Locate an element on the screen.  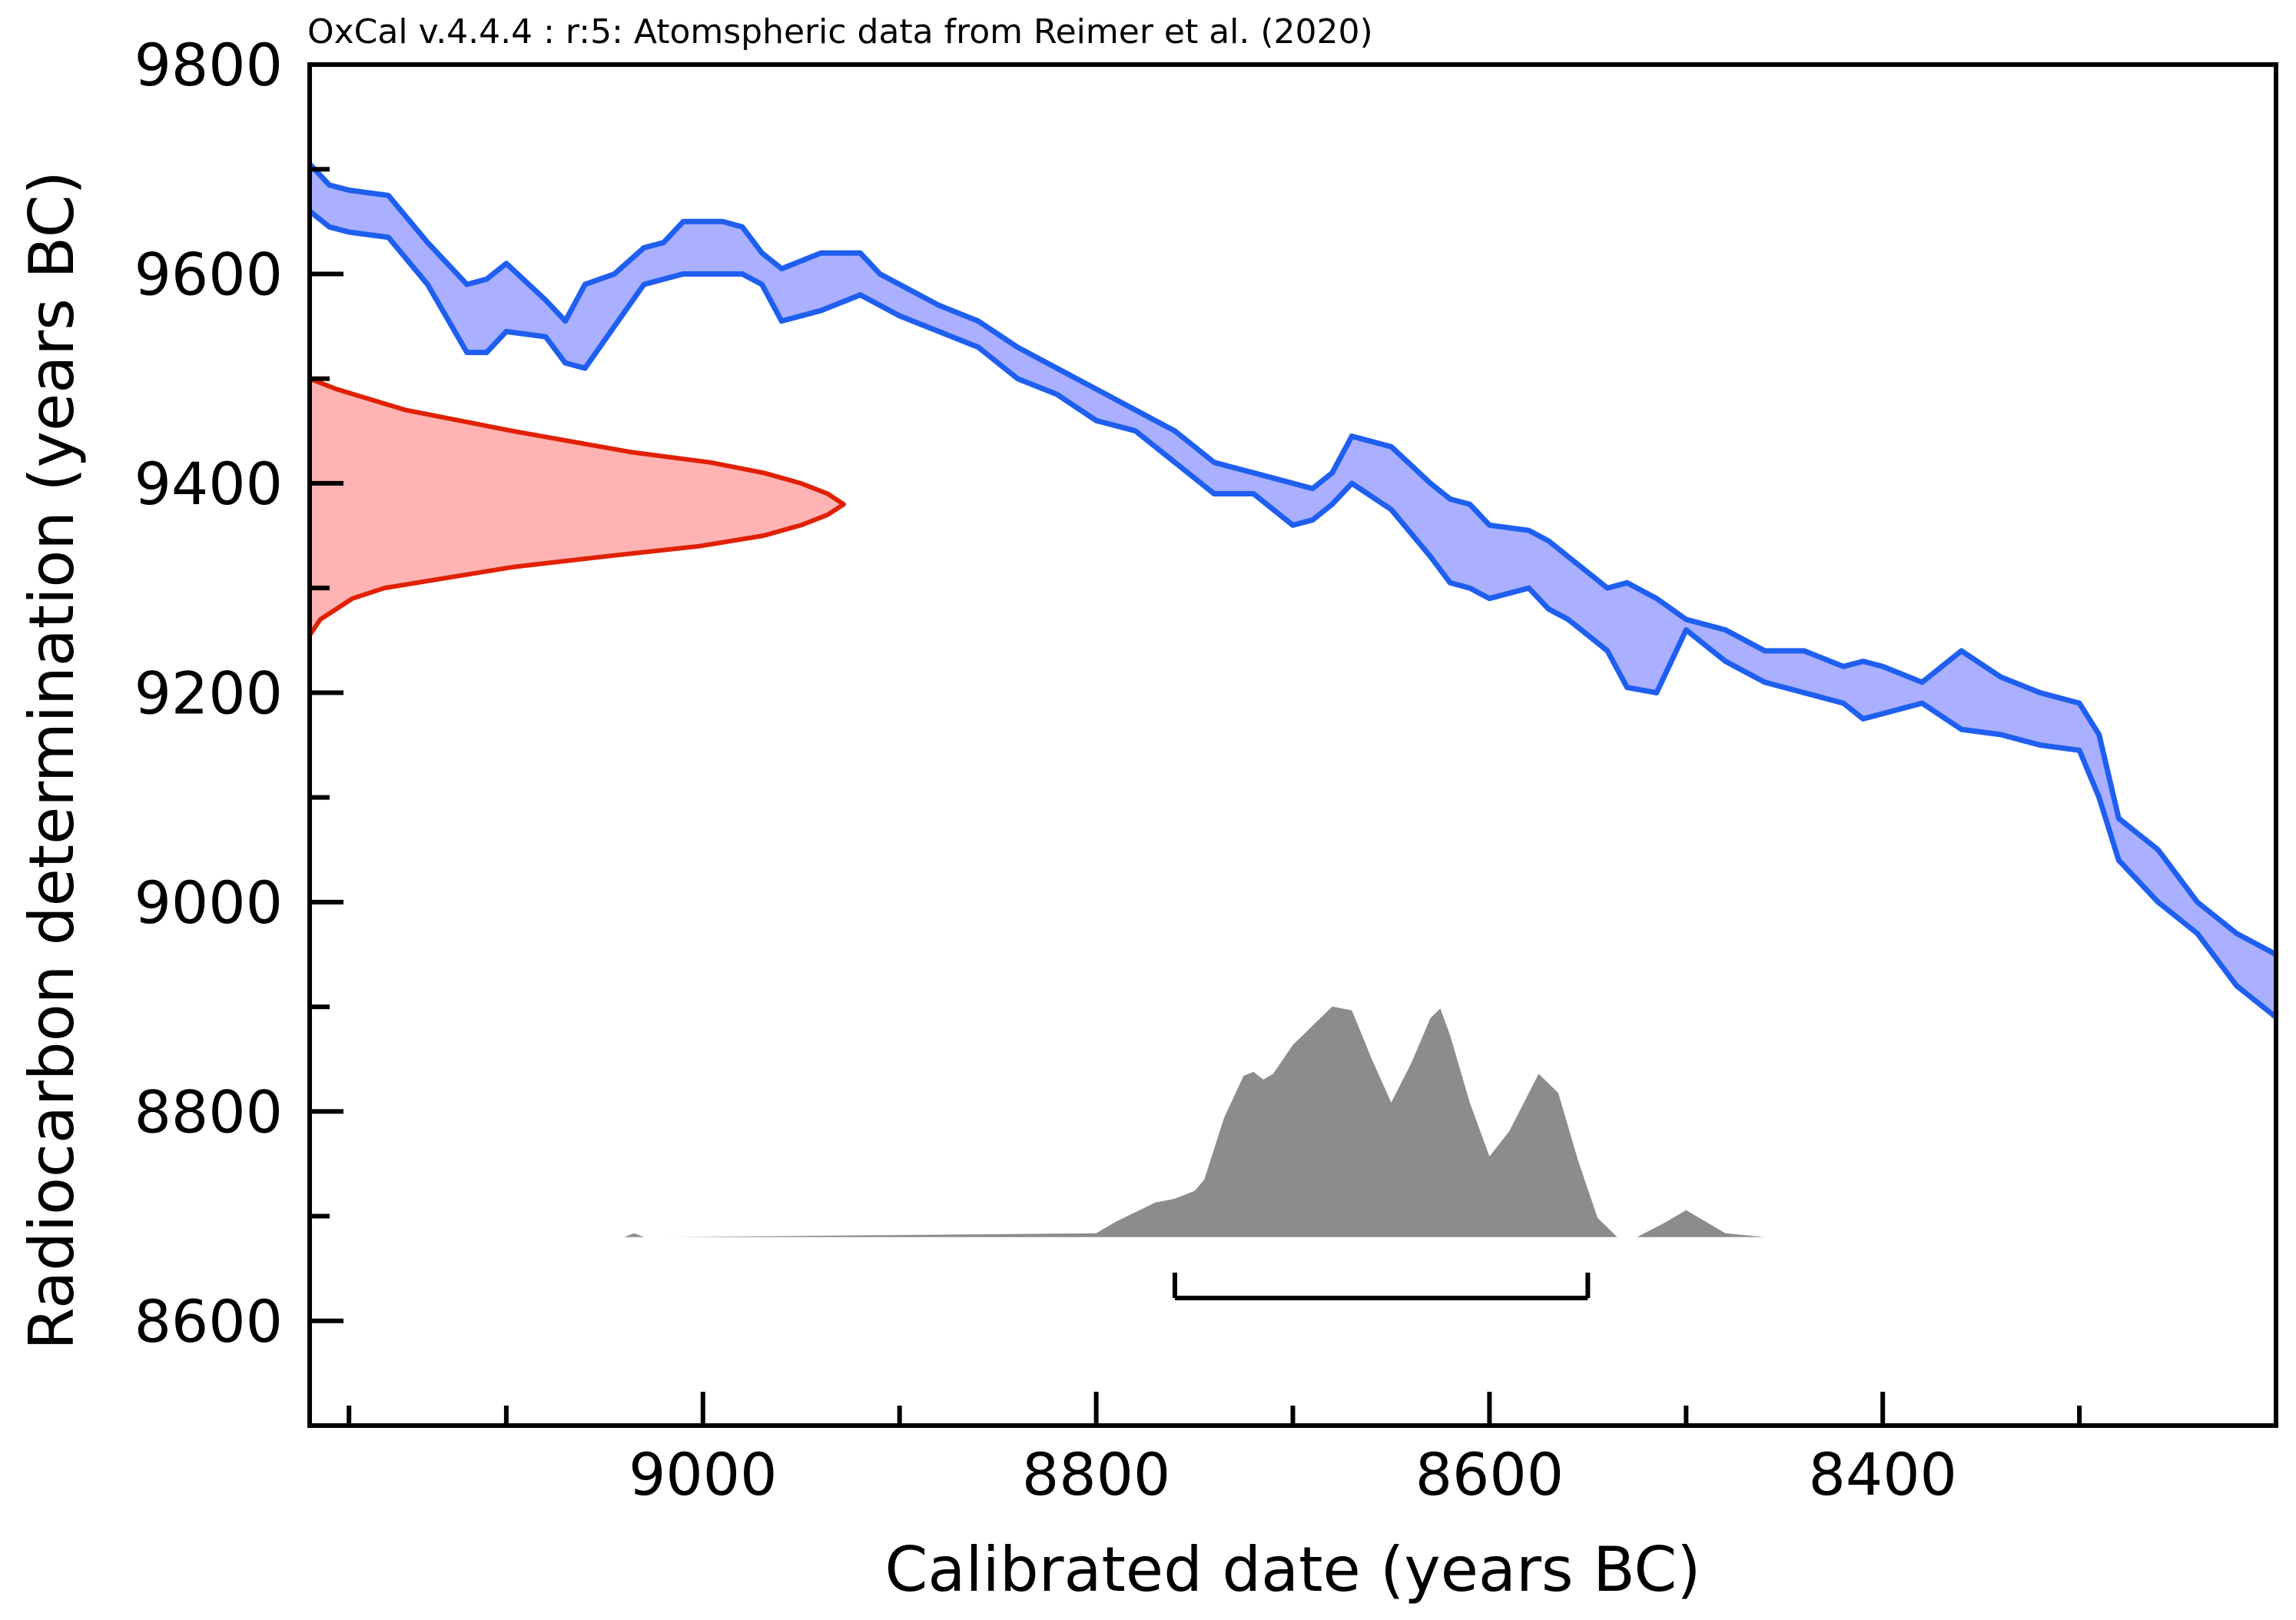
y-tick-label: 8800 is located at coordinates (208, 1111).